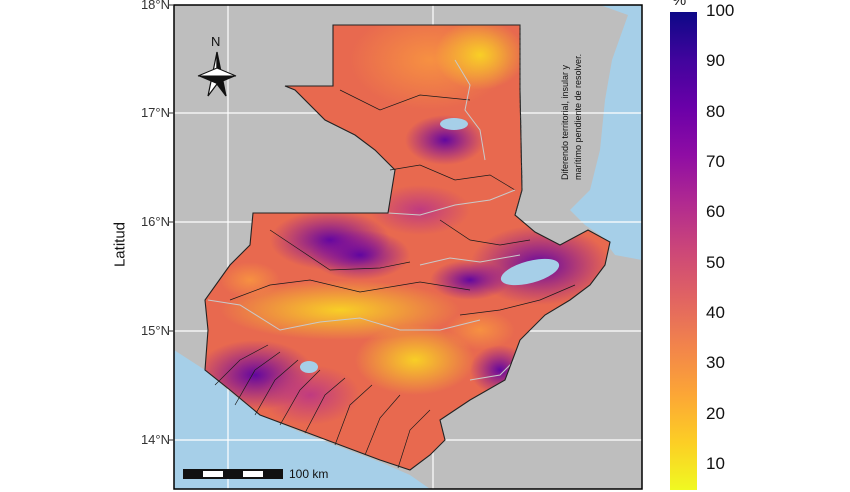 This screenshot has width=850, height=492. I want to click on legend-label: 70, so click(715, 161).